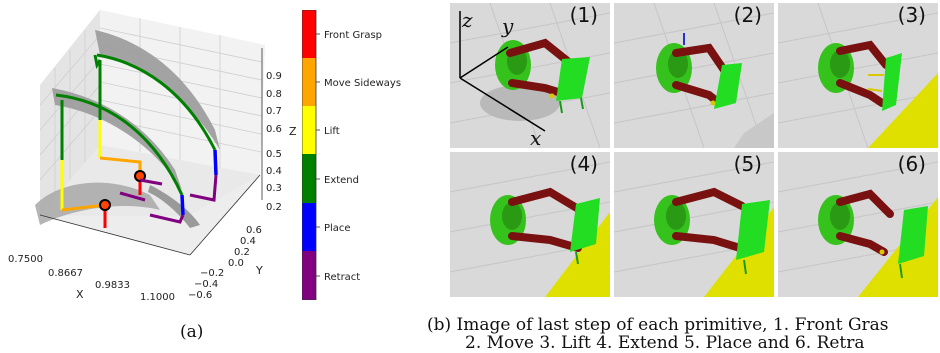  I want to click on y-tick-2: −0.2, so click(212, 273).